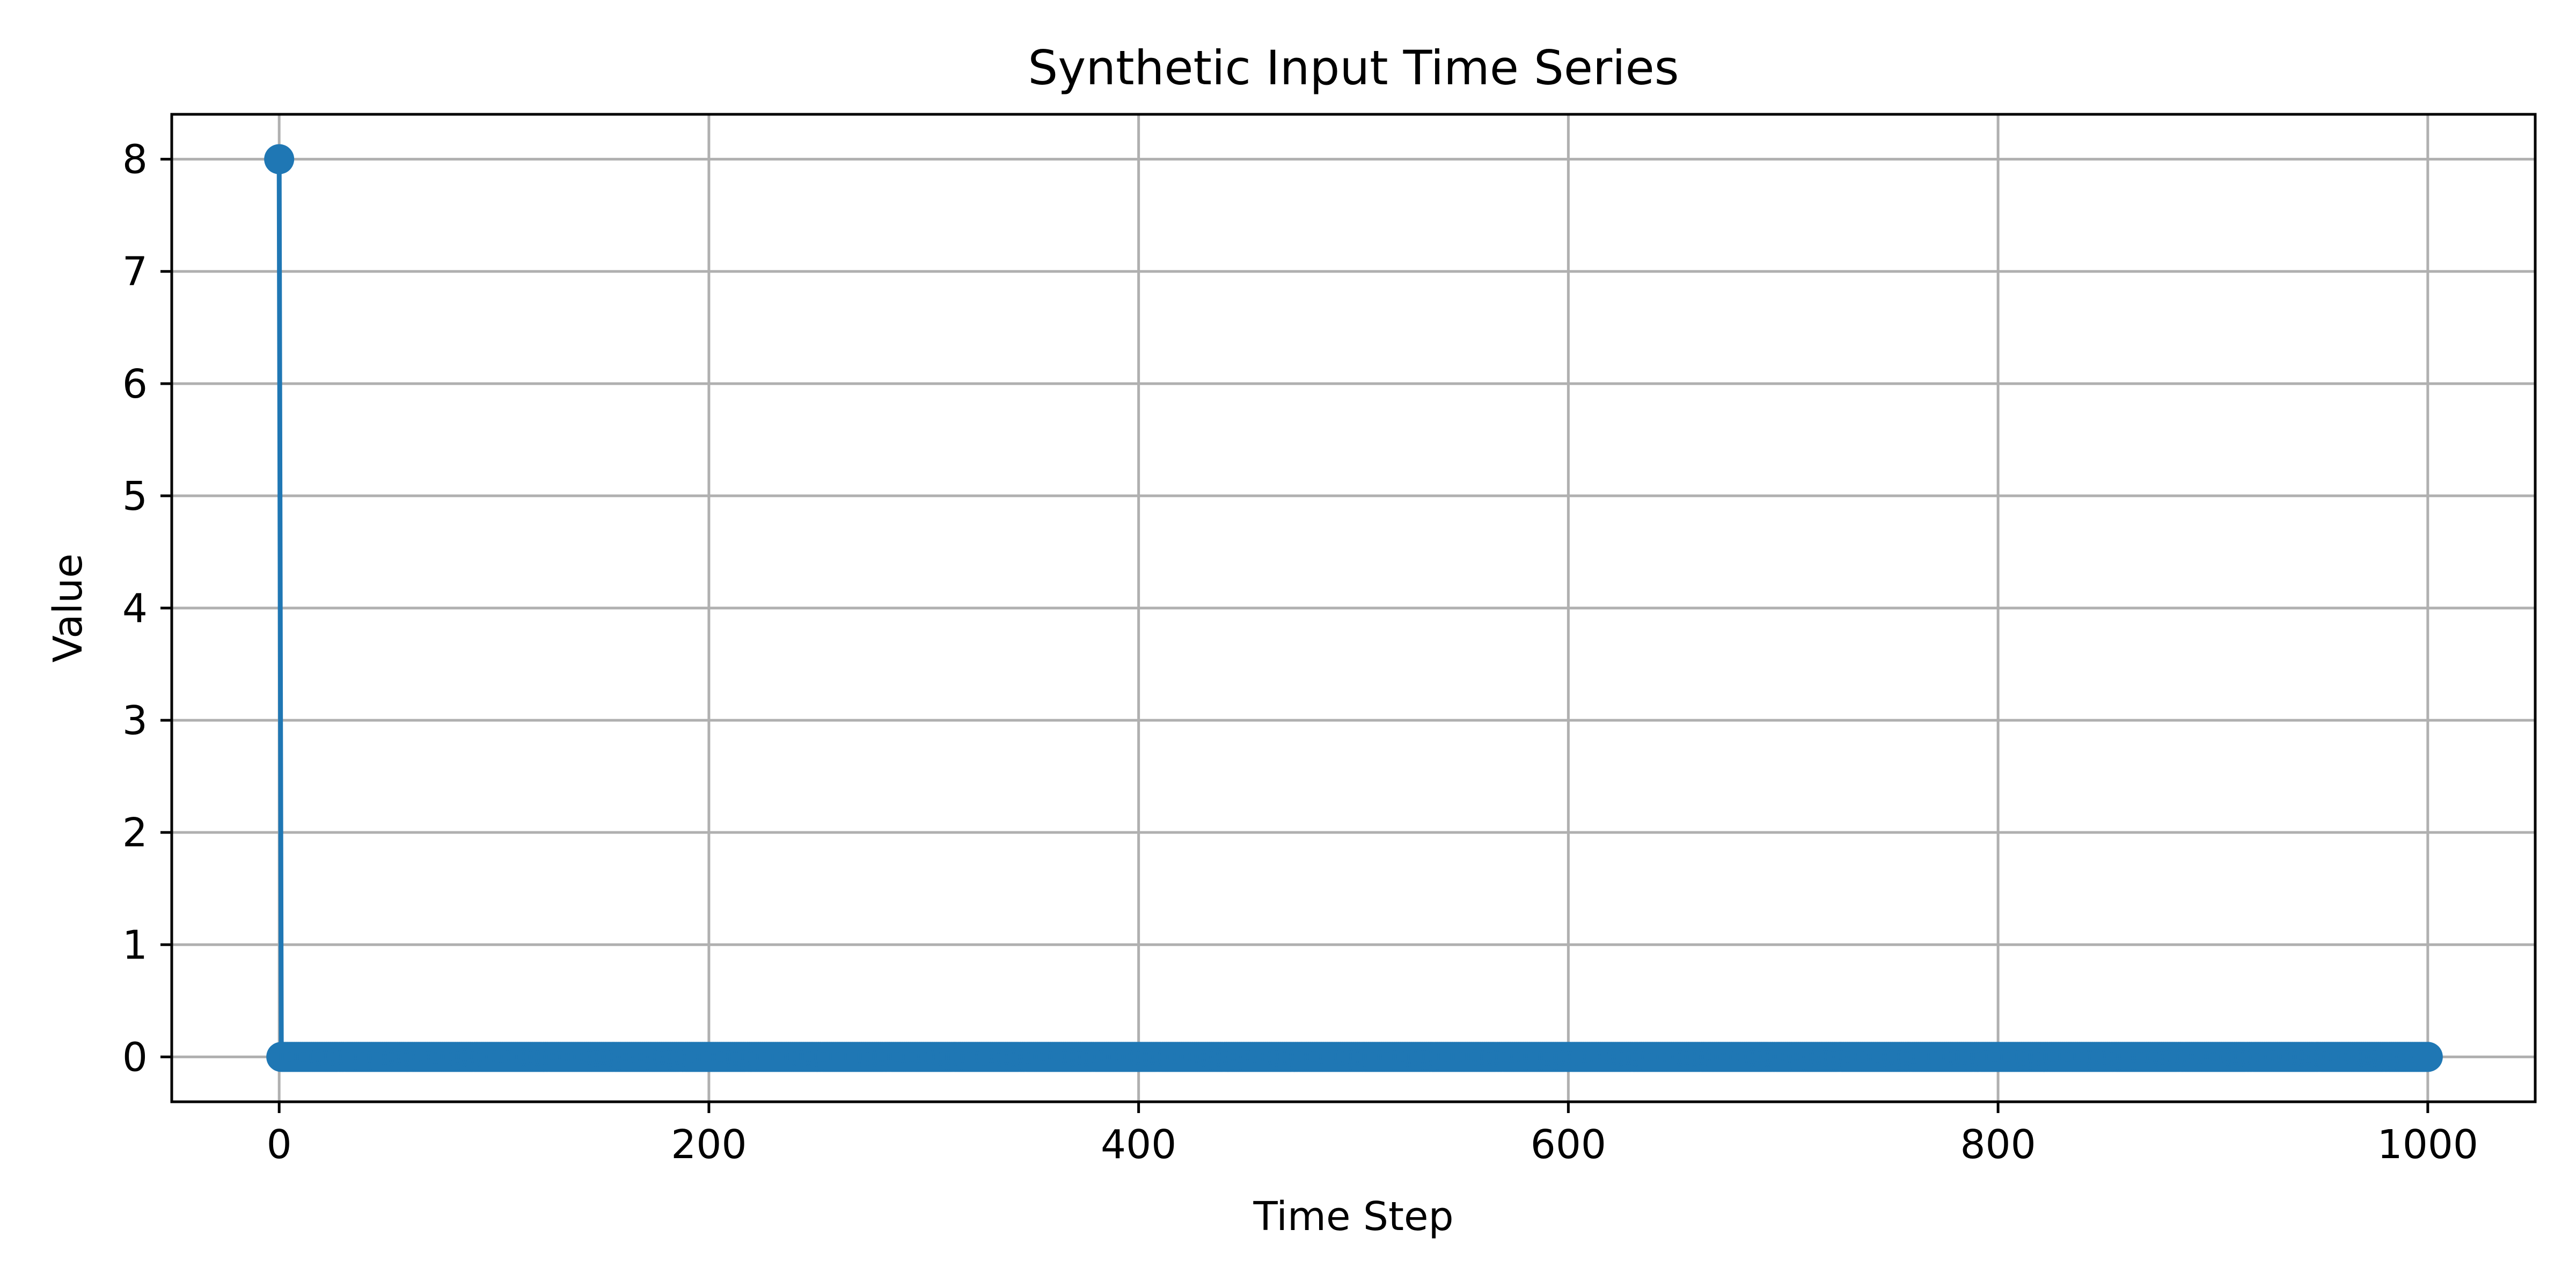 The image size is (2576, 1288). Describe the element at coordinates (135, 721) in the screenshot. I see `y-tick-label: 3` at that location.